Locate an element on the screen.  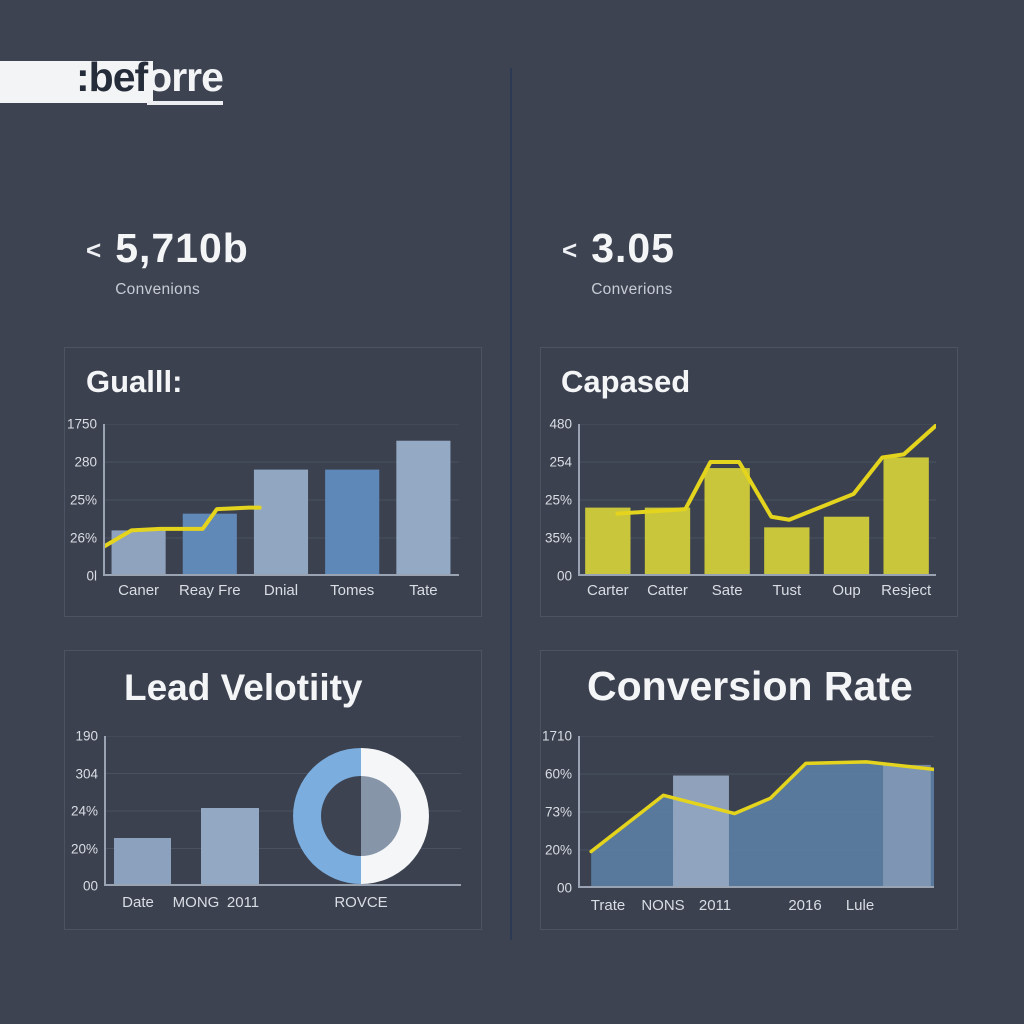
donut-hole-right is located at coordinates (381, 816).